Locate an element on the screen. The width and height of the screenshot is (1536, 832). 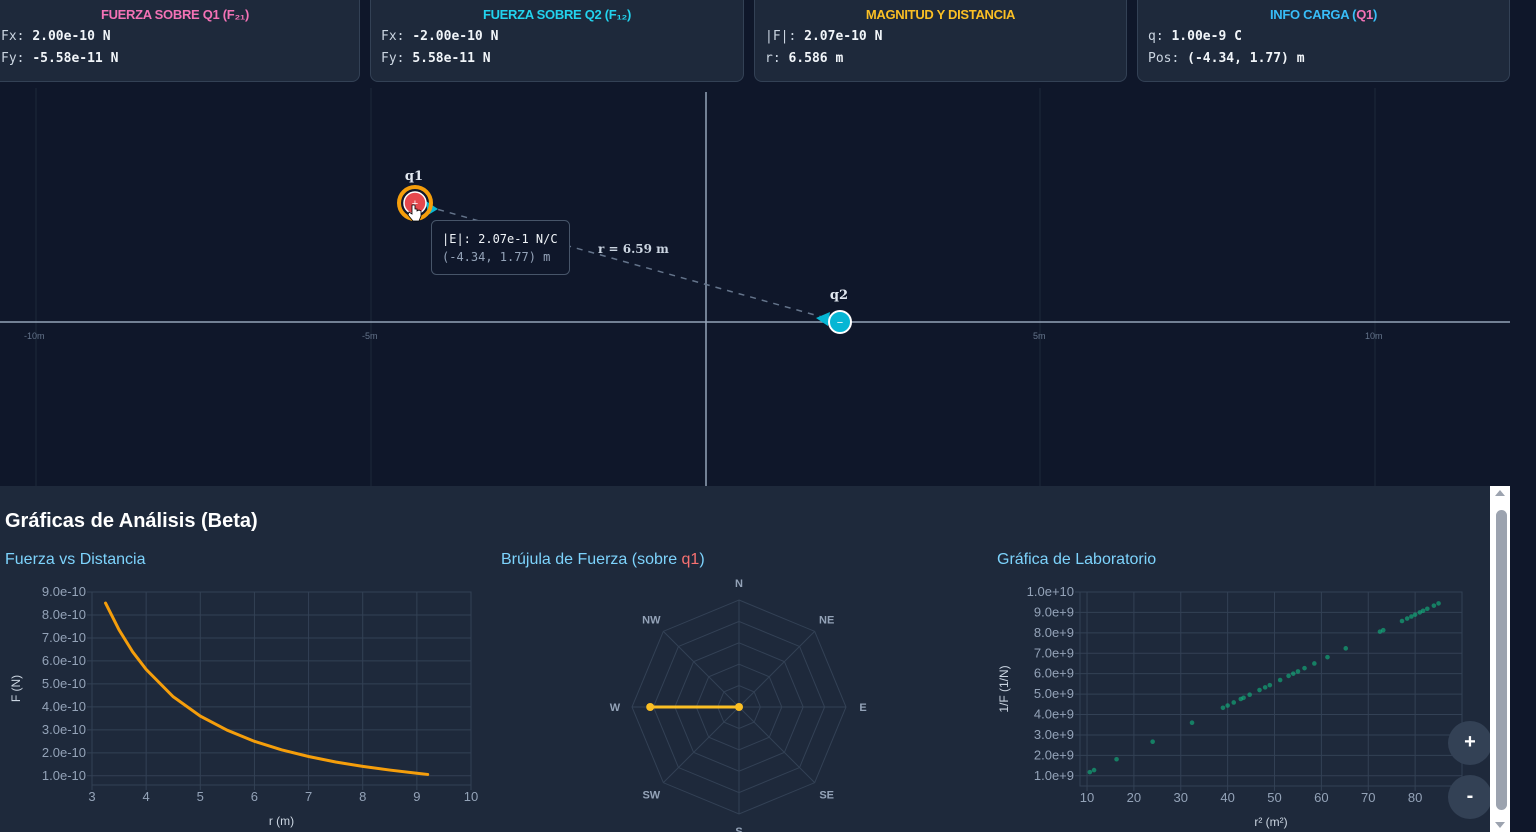
y-tick-label: 1.0e+10 is located at coordinates (1050, 591).